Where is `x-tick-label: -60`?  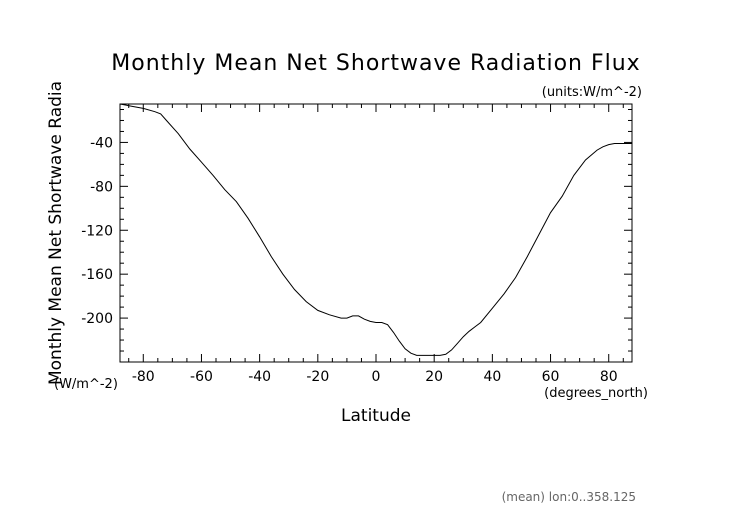 x-tick-label: -60 is located at coordinates (201, 377).